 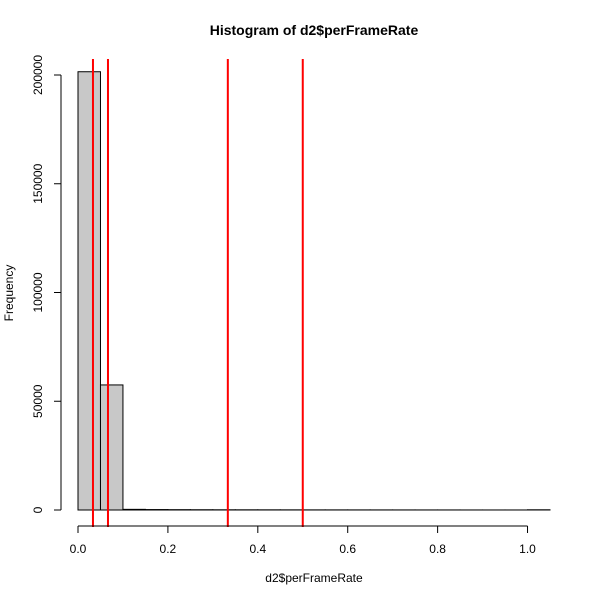 What do you see at coordinates (168, 549) in the screenshot?
I see `x-tick-label-1: 0.2` at bounding box center [168, 549].